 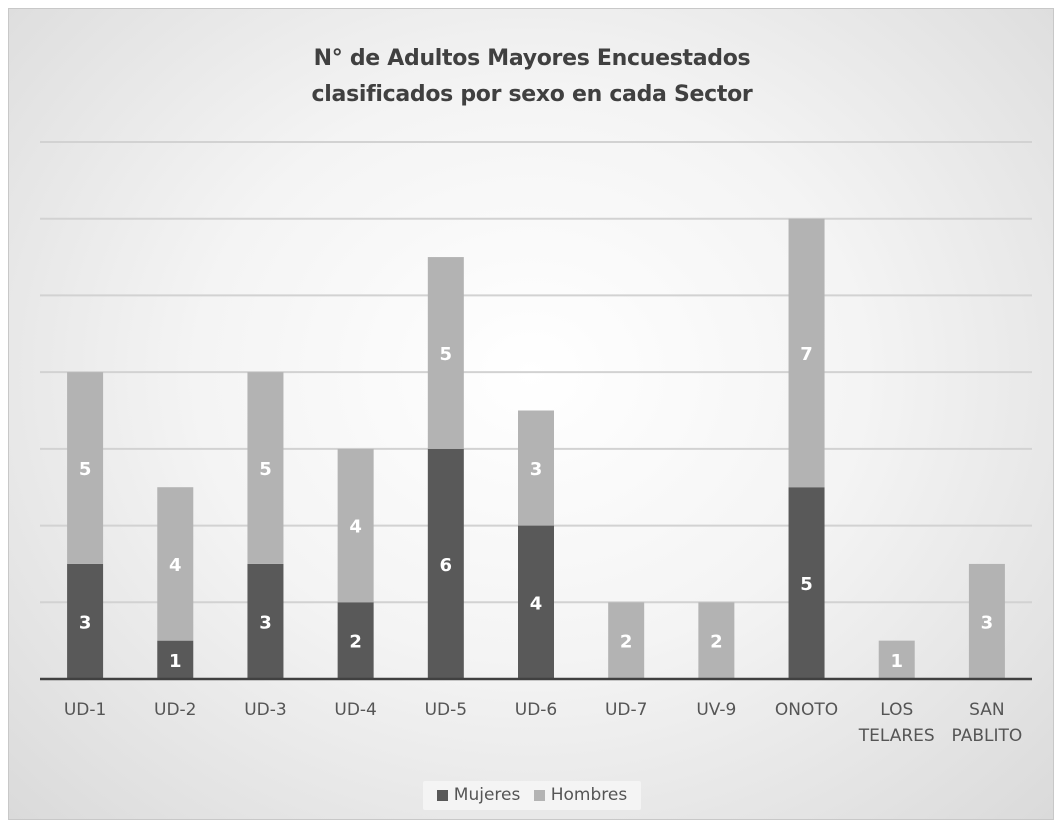 I want to click on data-label-hombres-5: 3, so click(x=536, y=469).